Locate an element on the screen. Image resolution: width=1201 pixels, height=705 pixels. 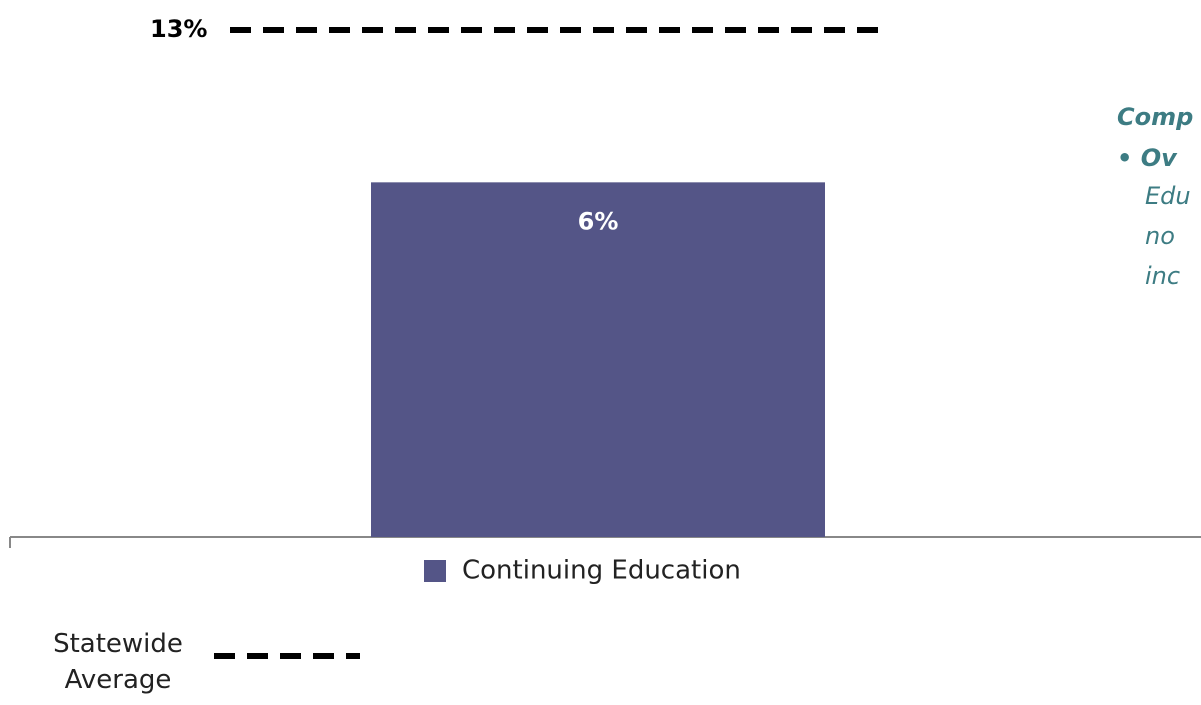
note: Edu is located at coordinates (1168, 196).